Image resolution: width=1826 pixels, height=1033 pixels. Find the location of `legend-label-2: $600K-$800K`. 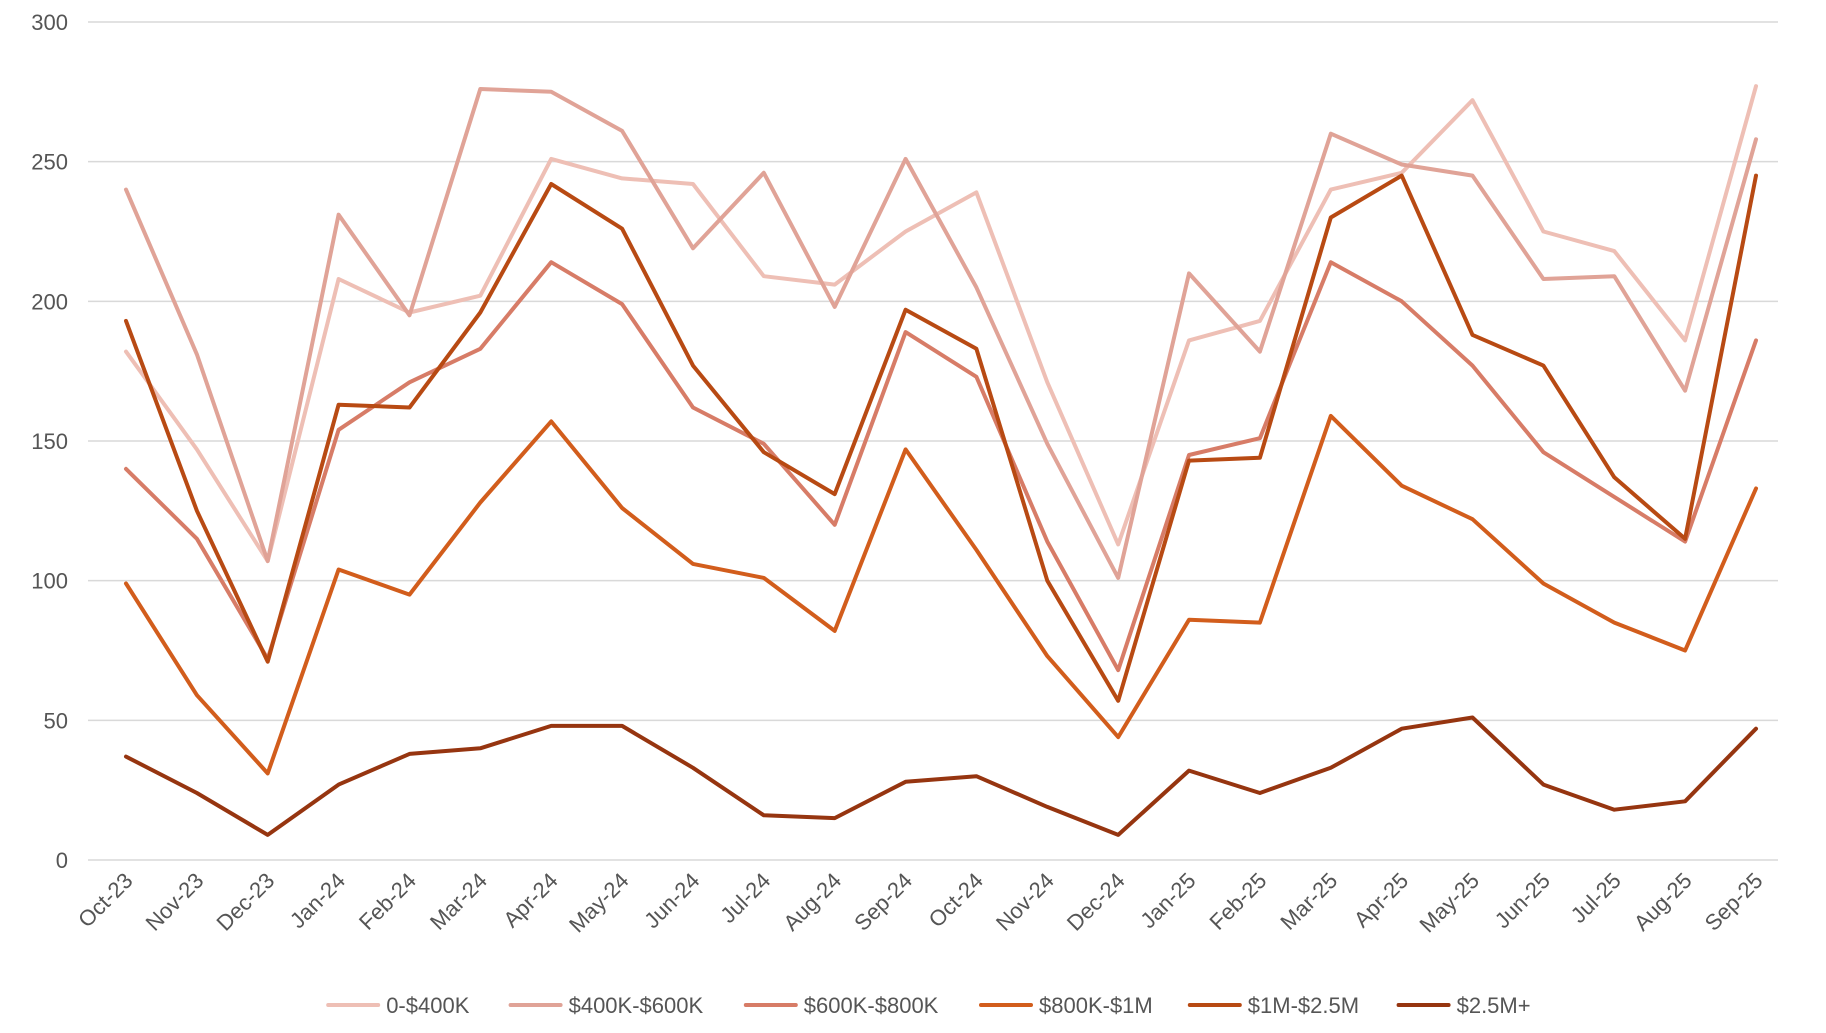

legend-label-2: $600K-$800K is located at coordinates (871, 1005).